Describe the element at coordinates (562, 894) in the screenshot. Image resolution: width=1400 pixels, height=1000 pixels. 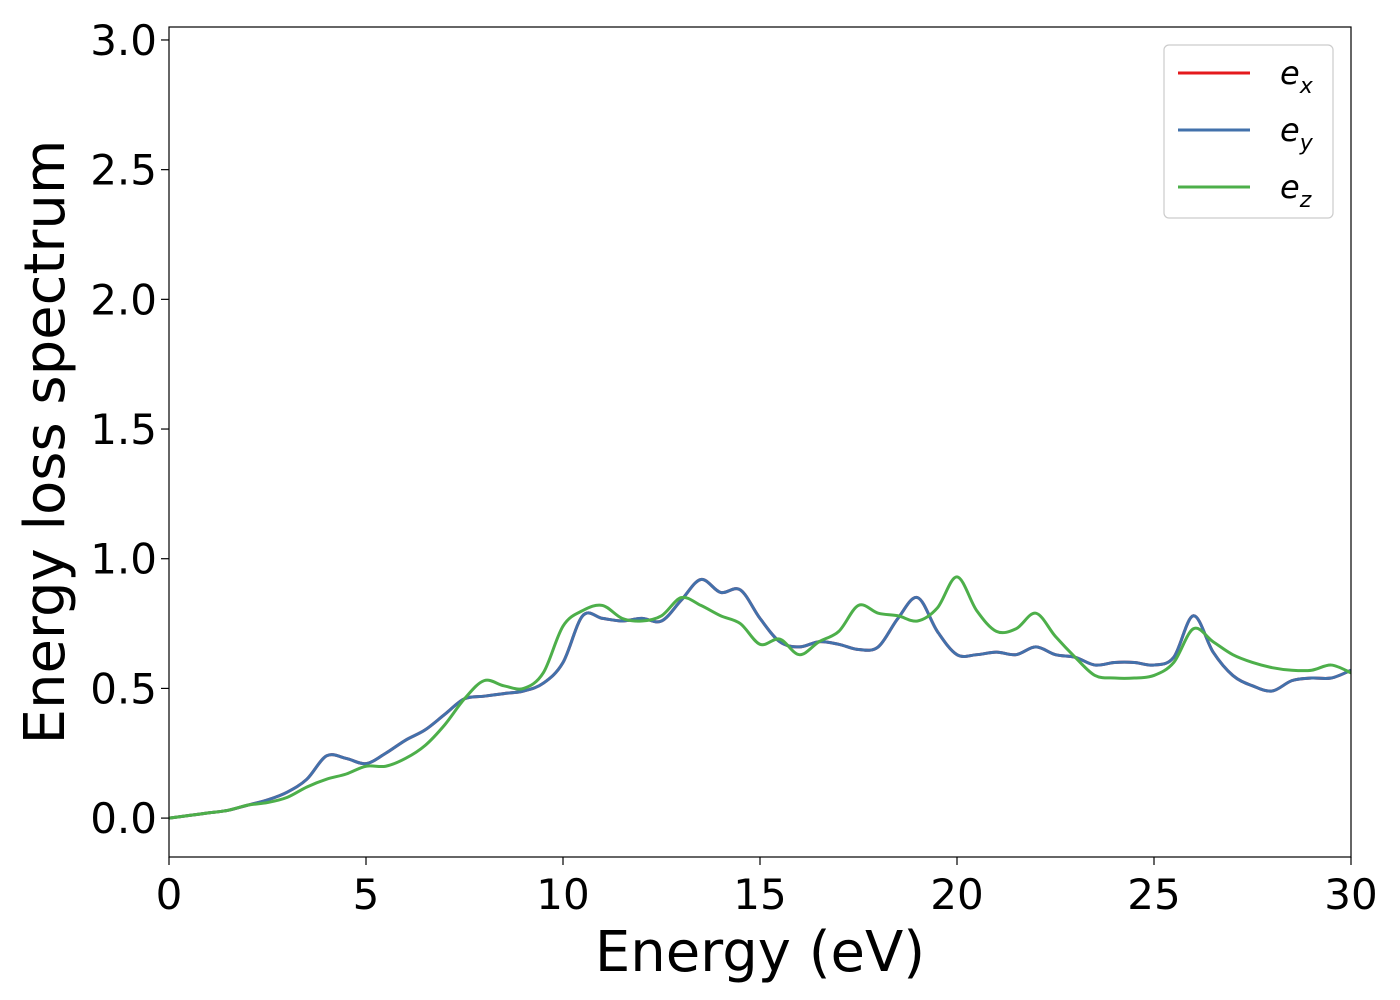
I see `x-tick-label: 10` at that location.